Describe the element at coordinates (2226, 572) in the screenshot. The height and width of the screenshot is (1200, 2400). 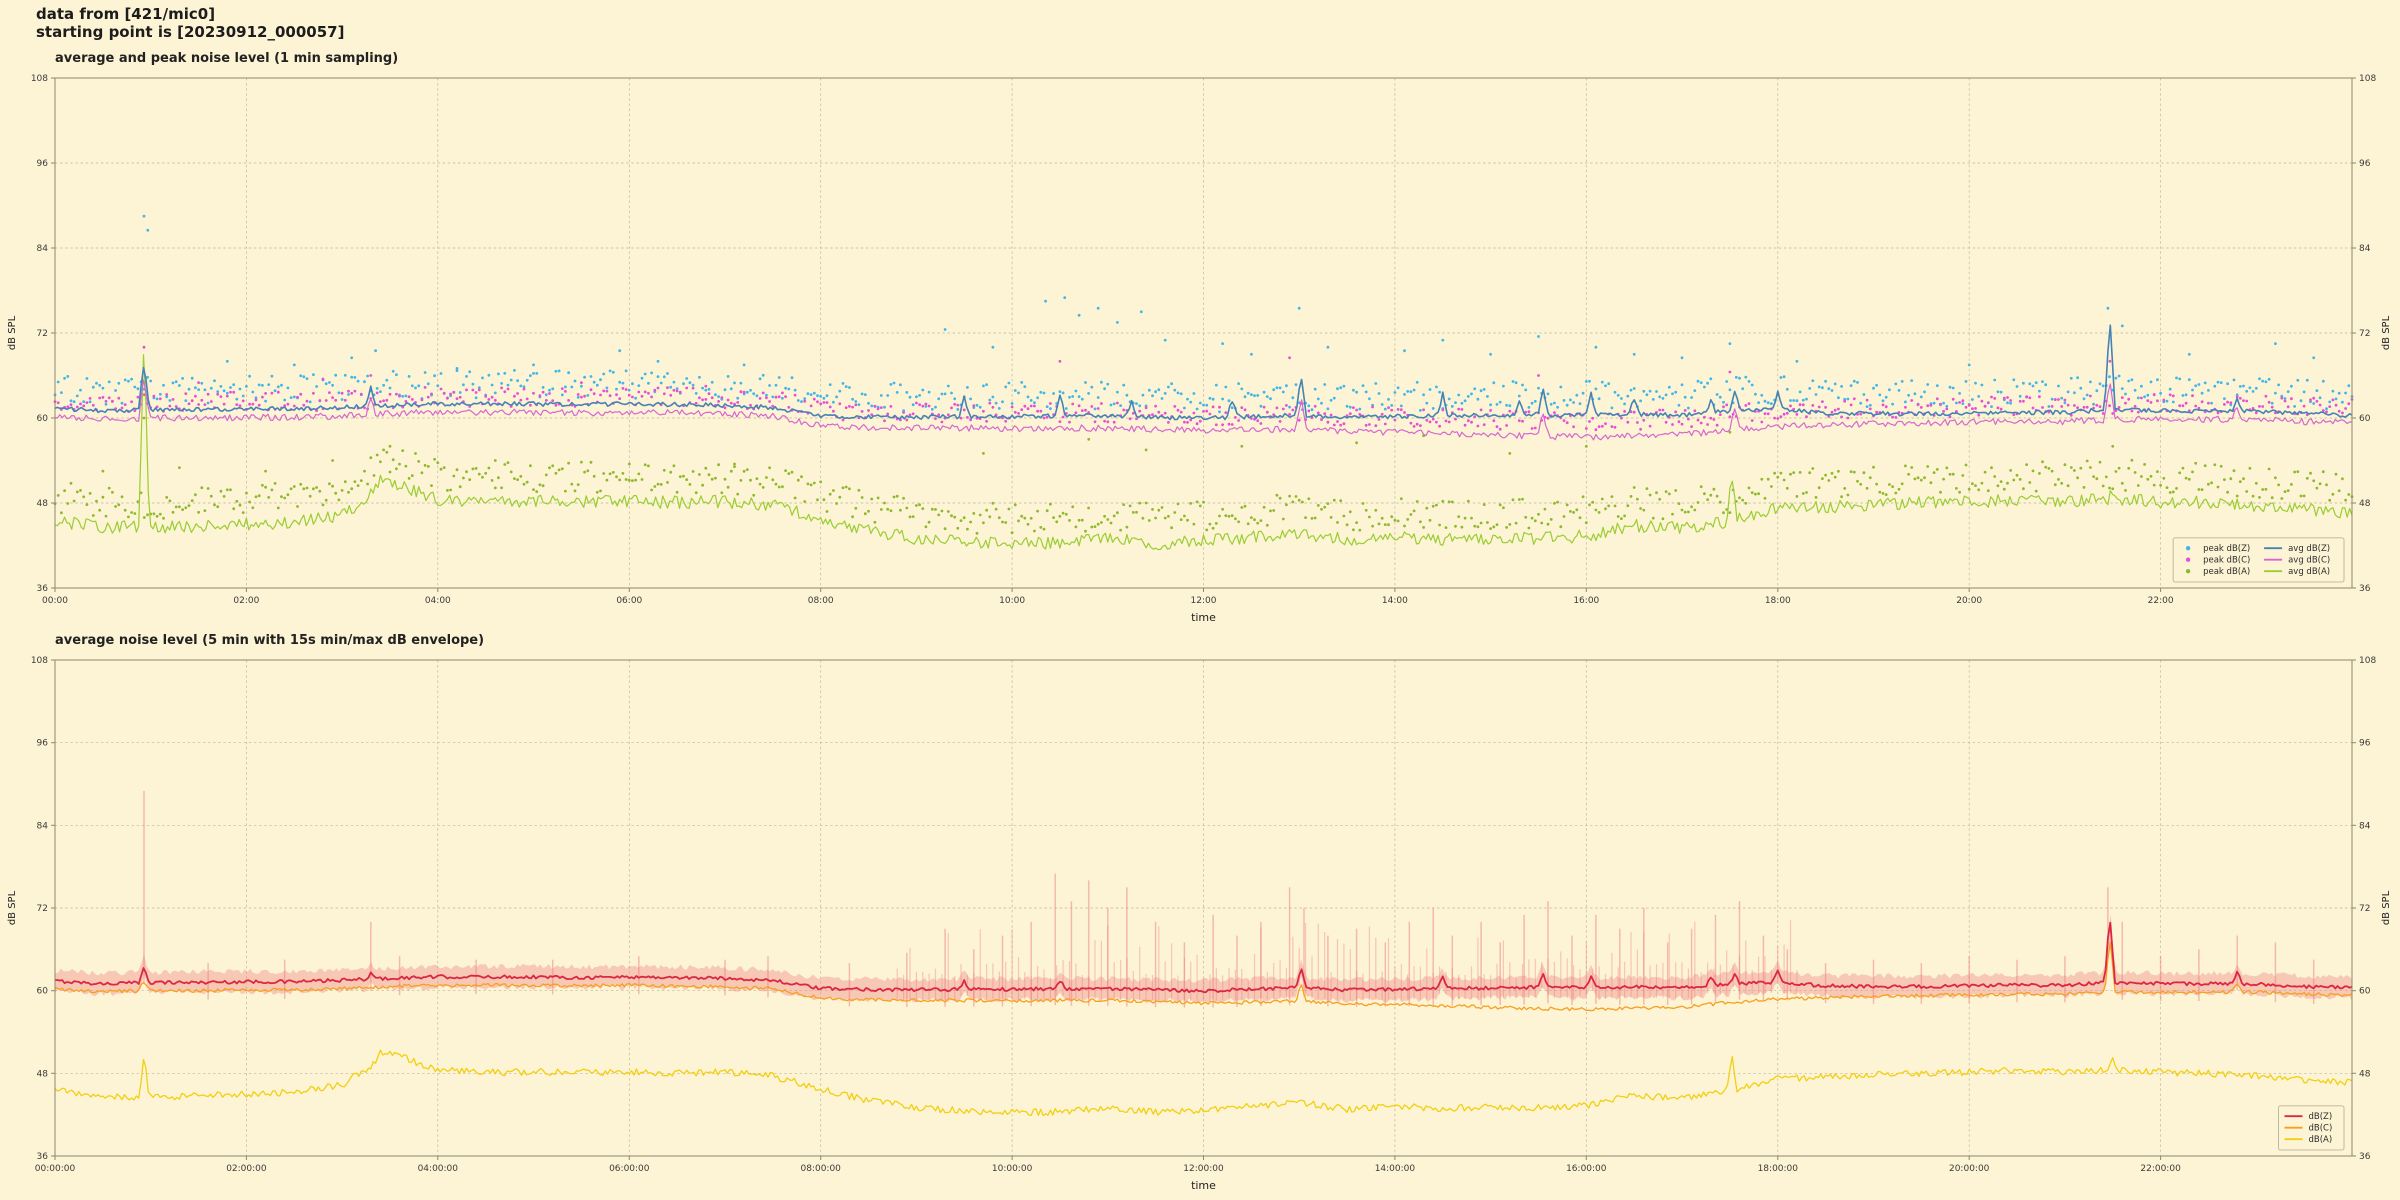
I see `legend-label: peak dB(A)` at that location.